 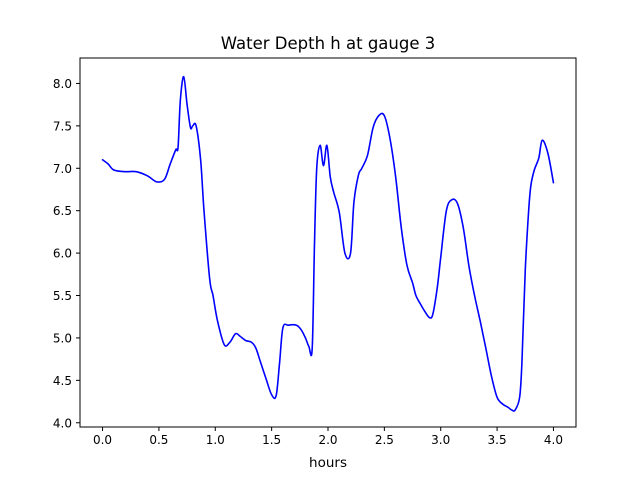 I want to click on y-tick-label: 5.0, so click(x=62, y=338).